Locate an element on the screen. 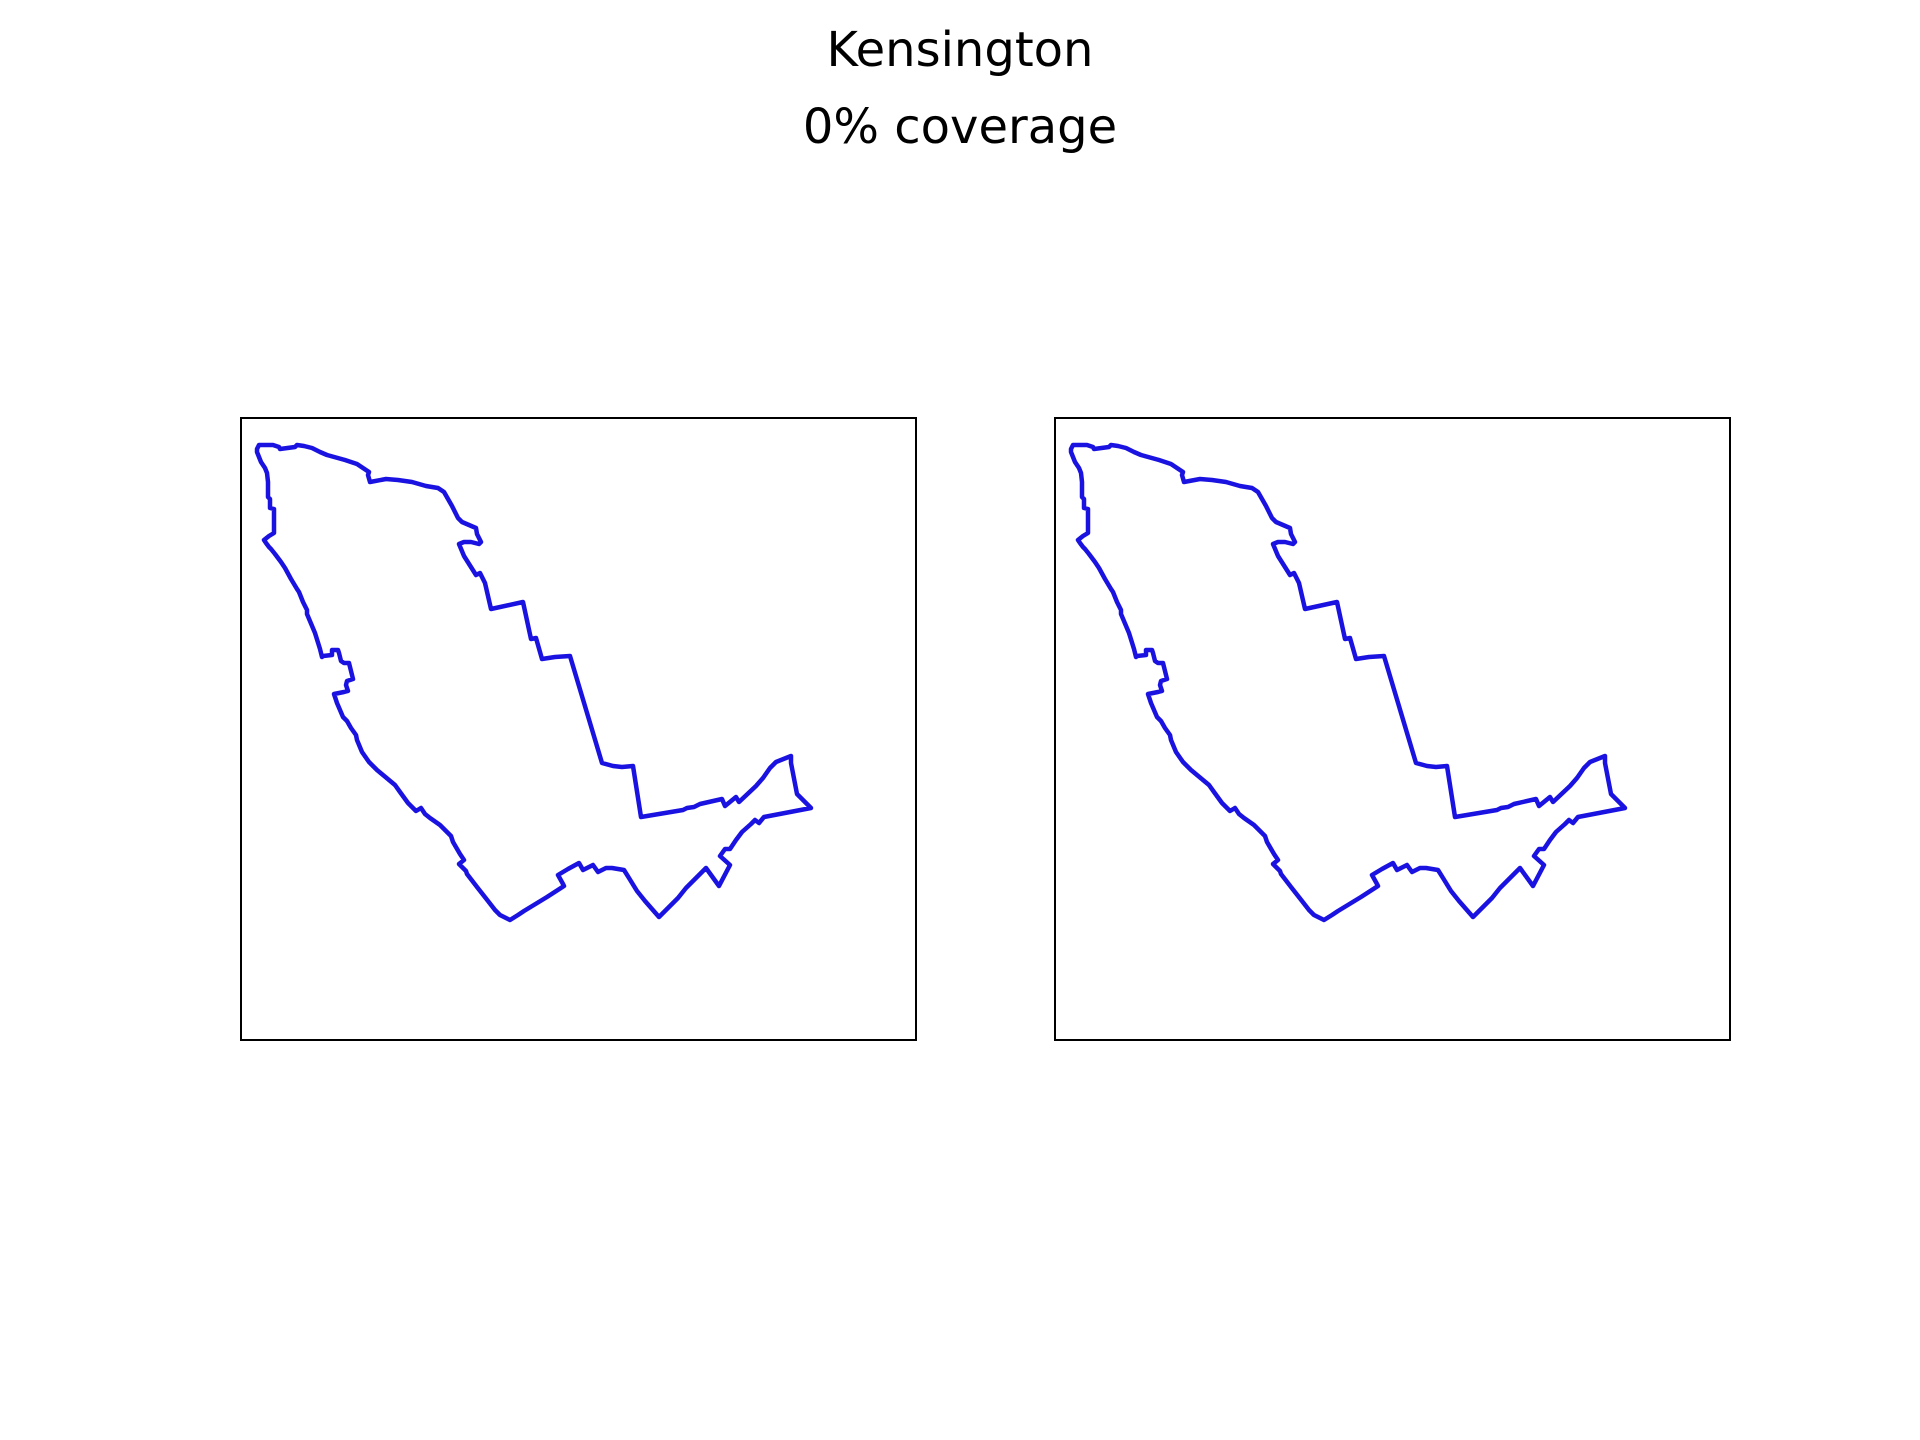  figure-title: Kensington is located at coordinates (960, 50).